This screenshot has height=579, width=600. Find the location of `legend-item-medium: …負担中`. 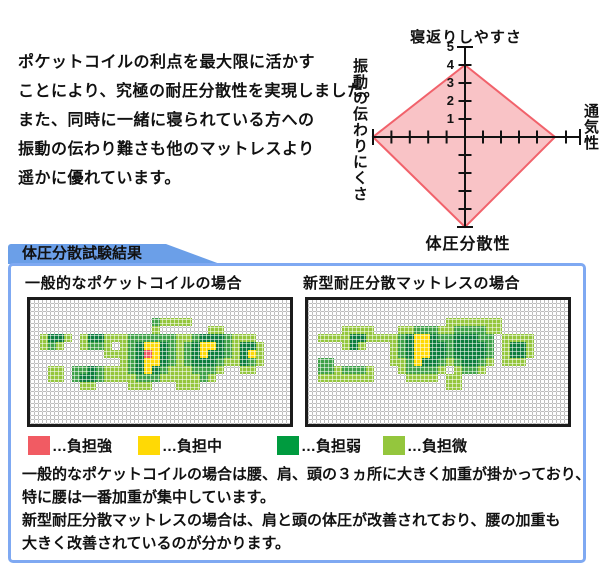

legend-item-medium: …負担中 is located at coordinates (180, 445).